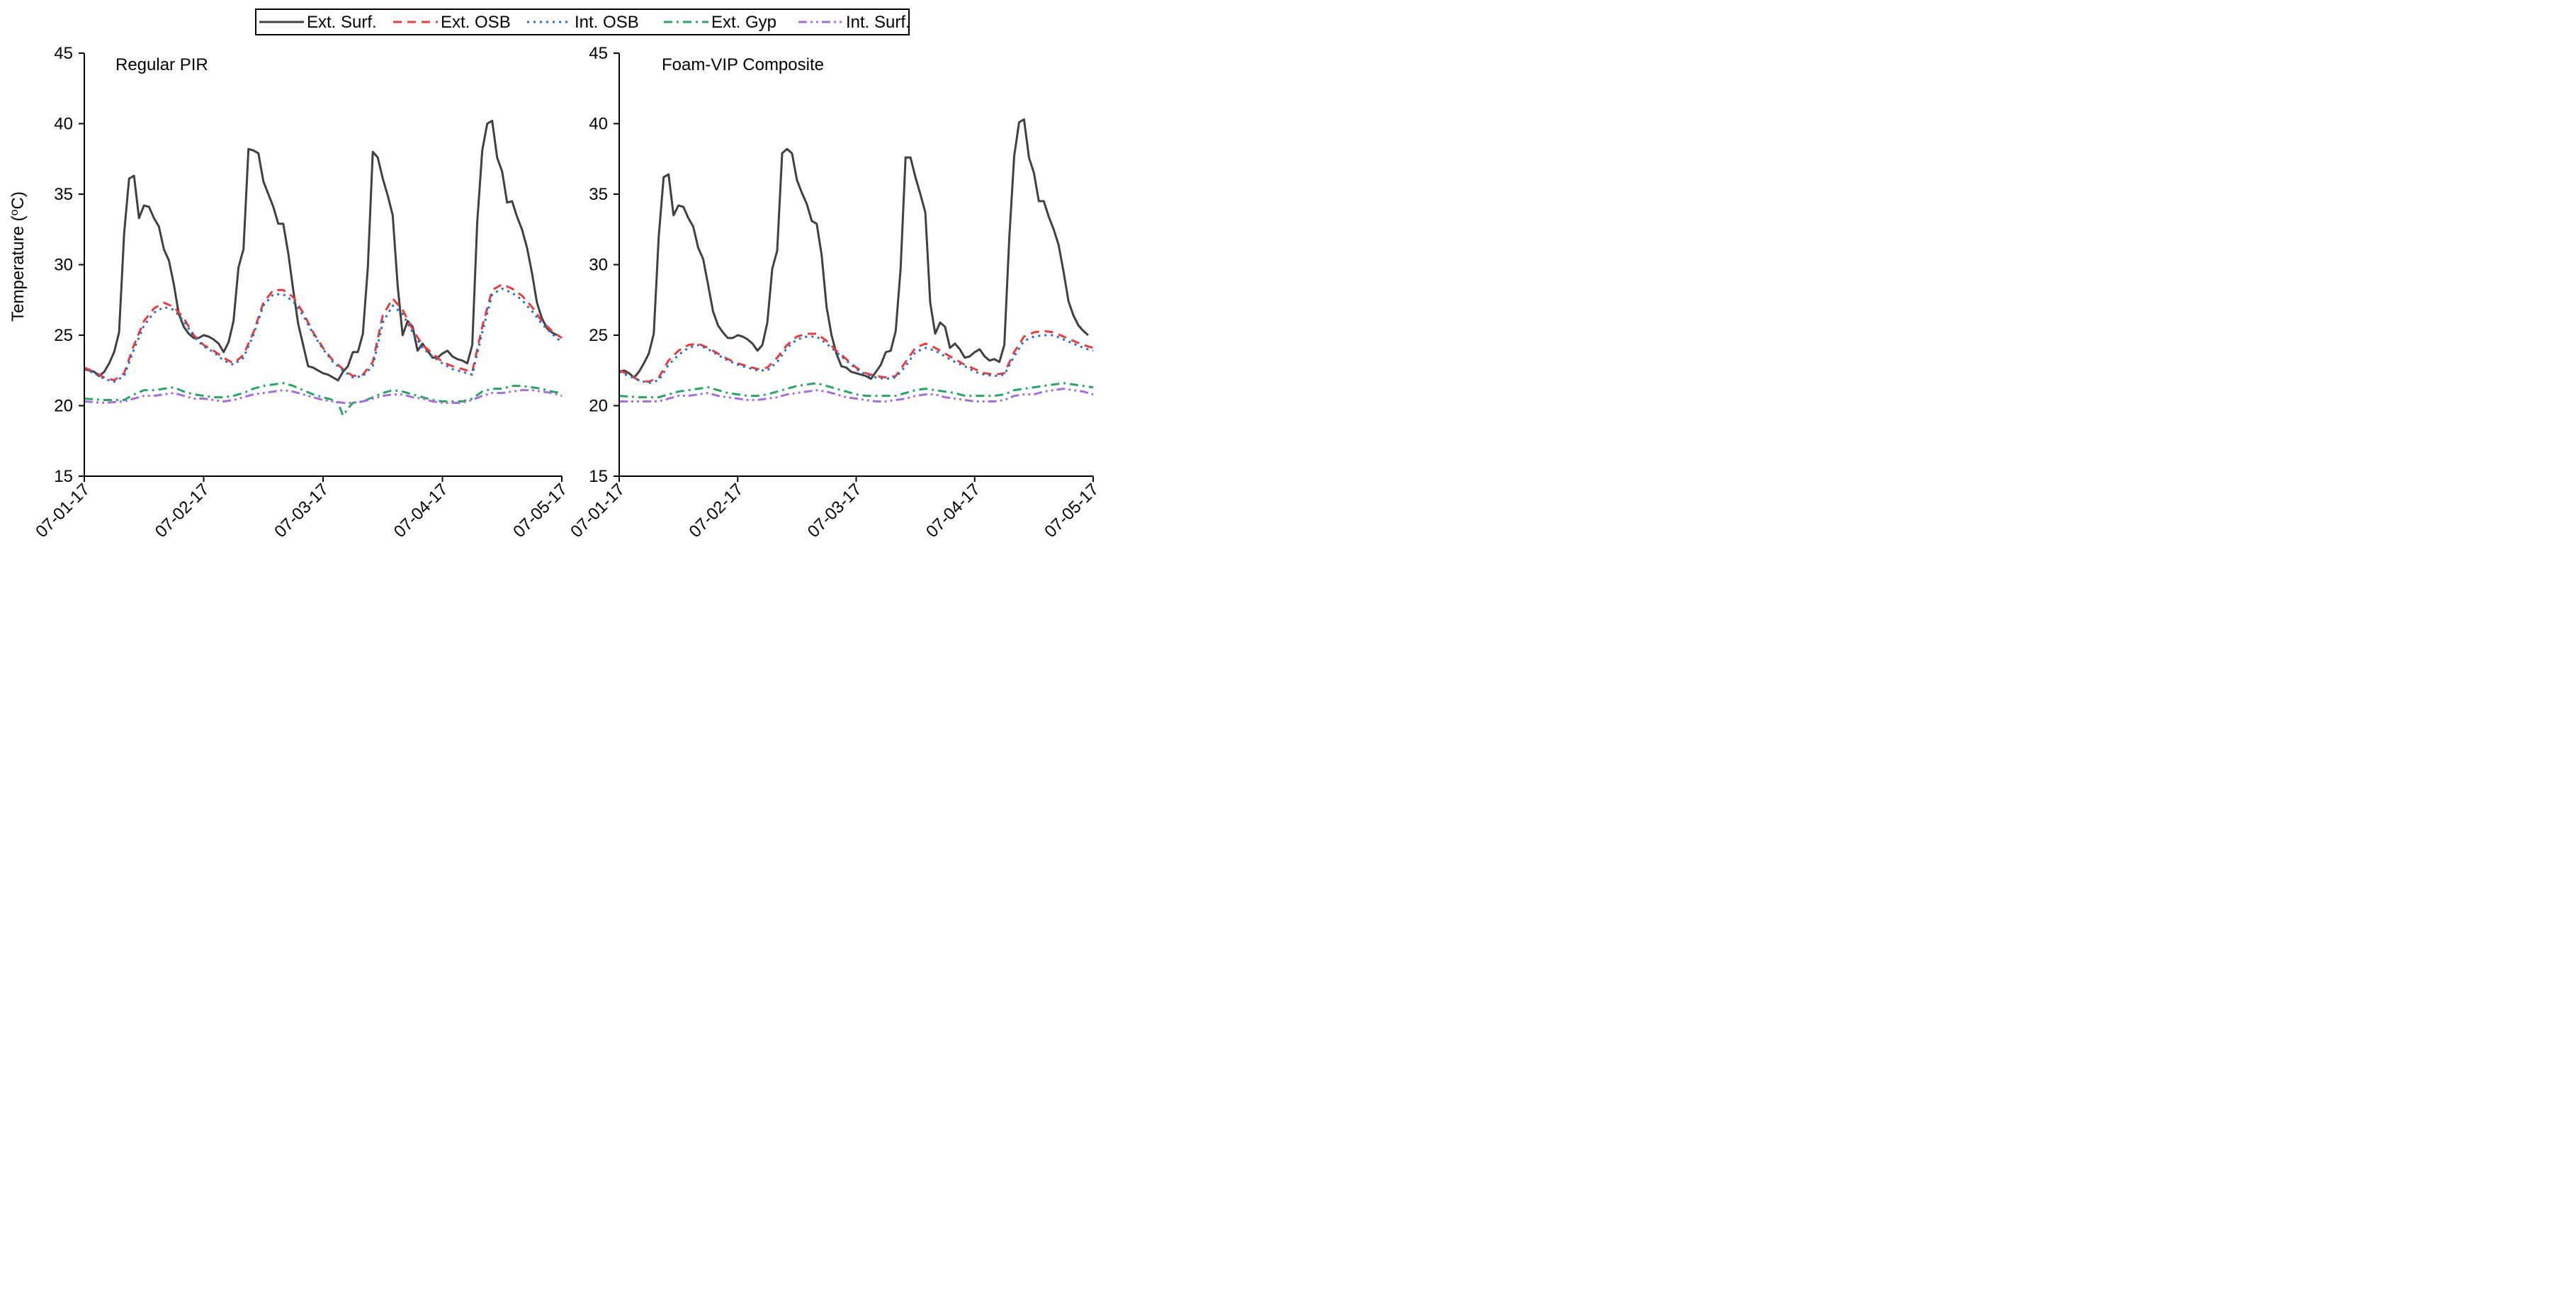 This screenshot has height=1301, width=2576. What do you see at coordinates (743, 64) in the screenshot?
I see `panel-title: Foam-VIP Composite` at bounding box center [743, 64].